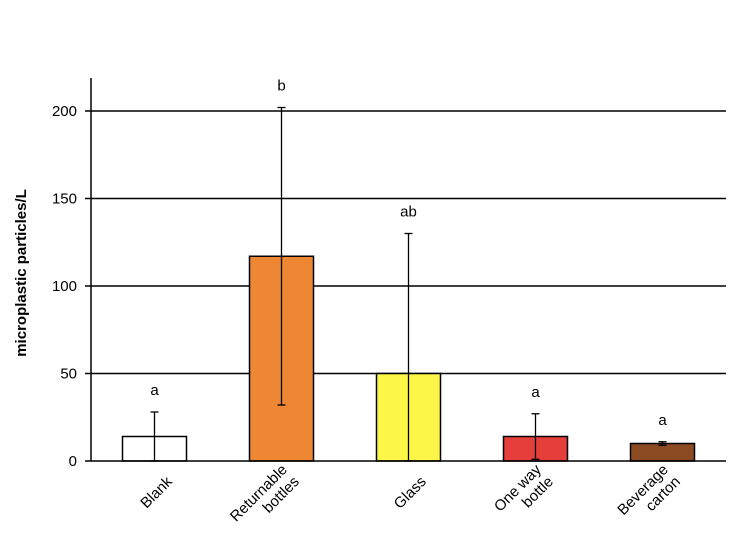 This screenshot has width=741, height=555. I want to click on x-category-label-line: Glass, so click(410, 492).